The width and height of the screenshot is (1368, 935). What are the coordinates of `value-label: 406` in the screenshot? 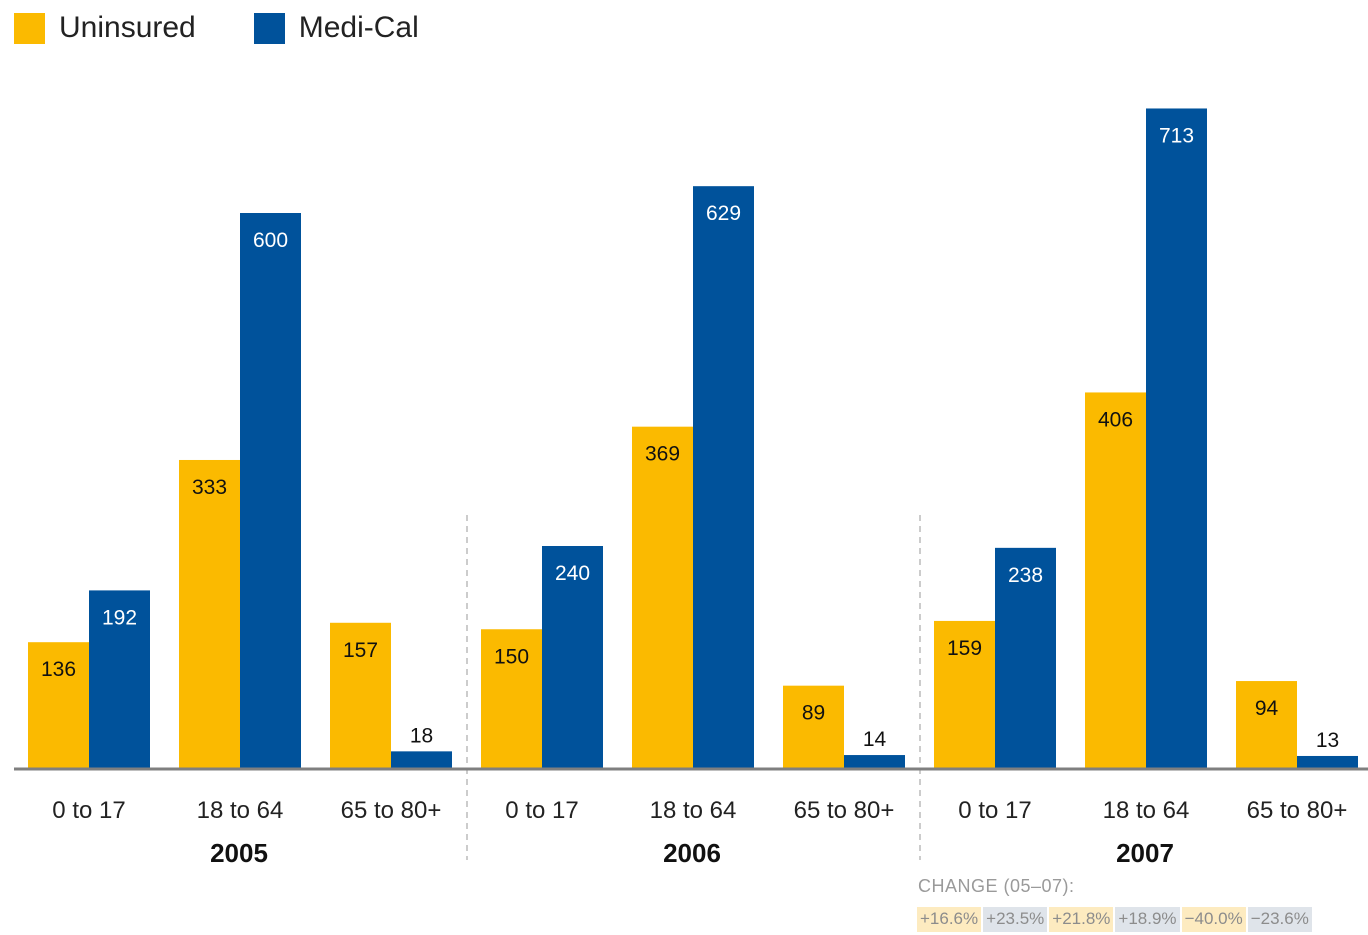 It's located at (1115, 419).